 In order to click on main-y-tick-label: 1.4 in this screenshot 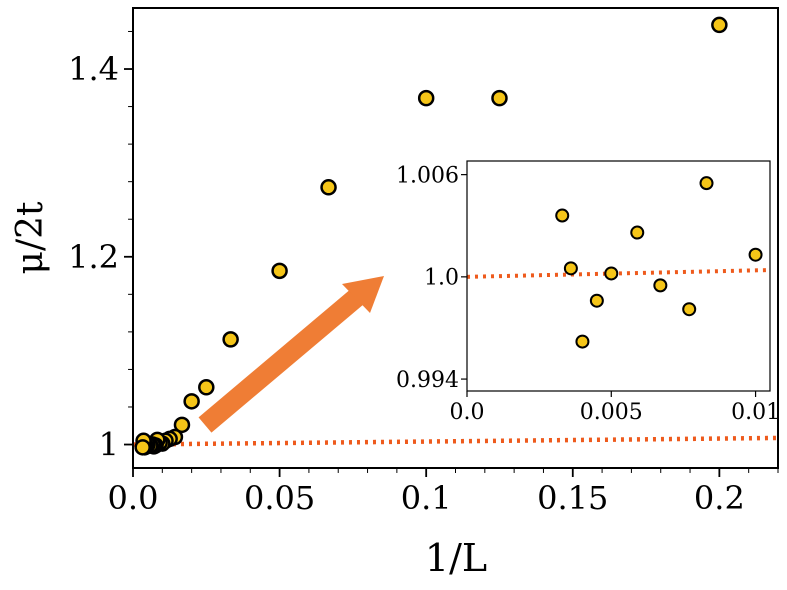, I will do `click(93, 69)`.